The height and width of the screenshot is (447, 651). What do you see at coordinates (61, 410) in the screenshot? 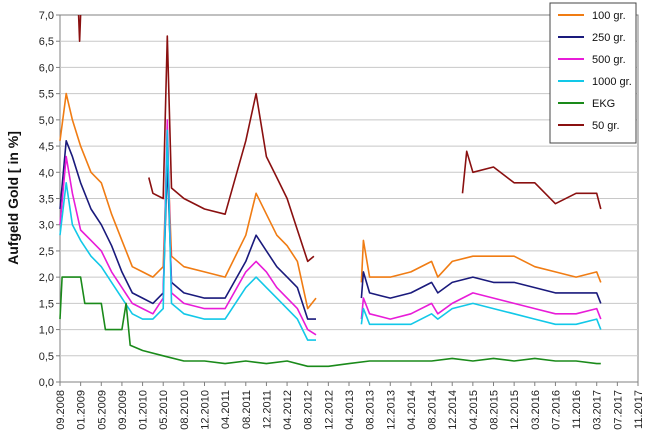
I see `x-tick-label: 09.2008` at bounding box center [61, 410].